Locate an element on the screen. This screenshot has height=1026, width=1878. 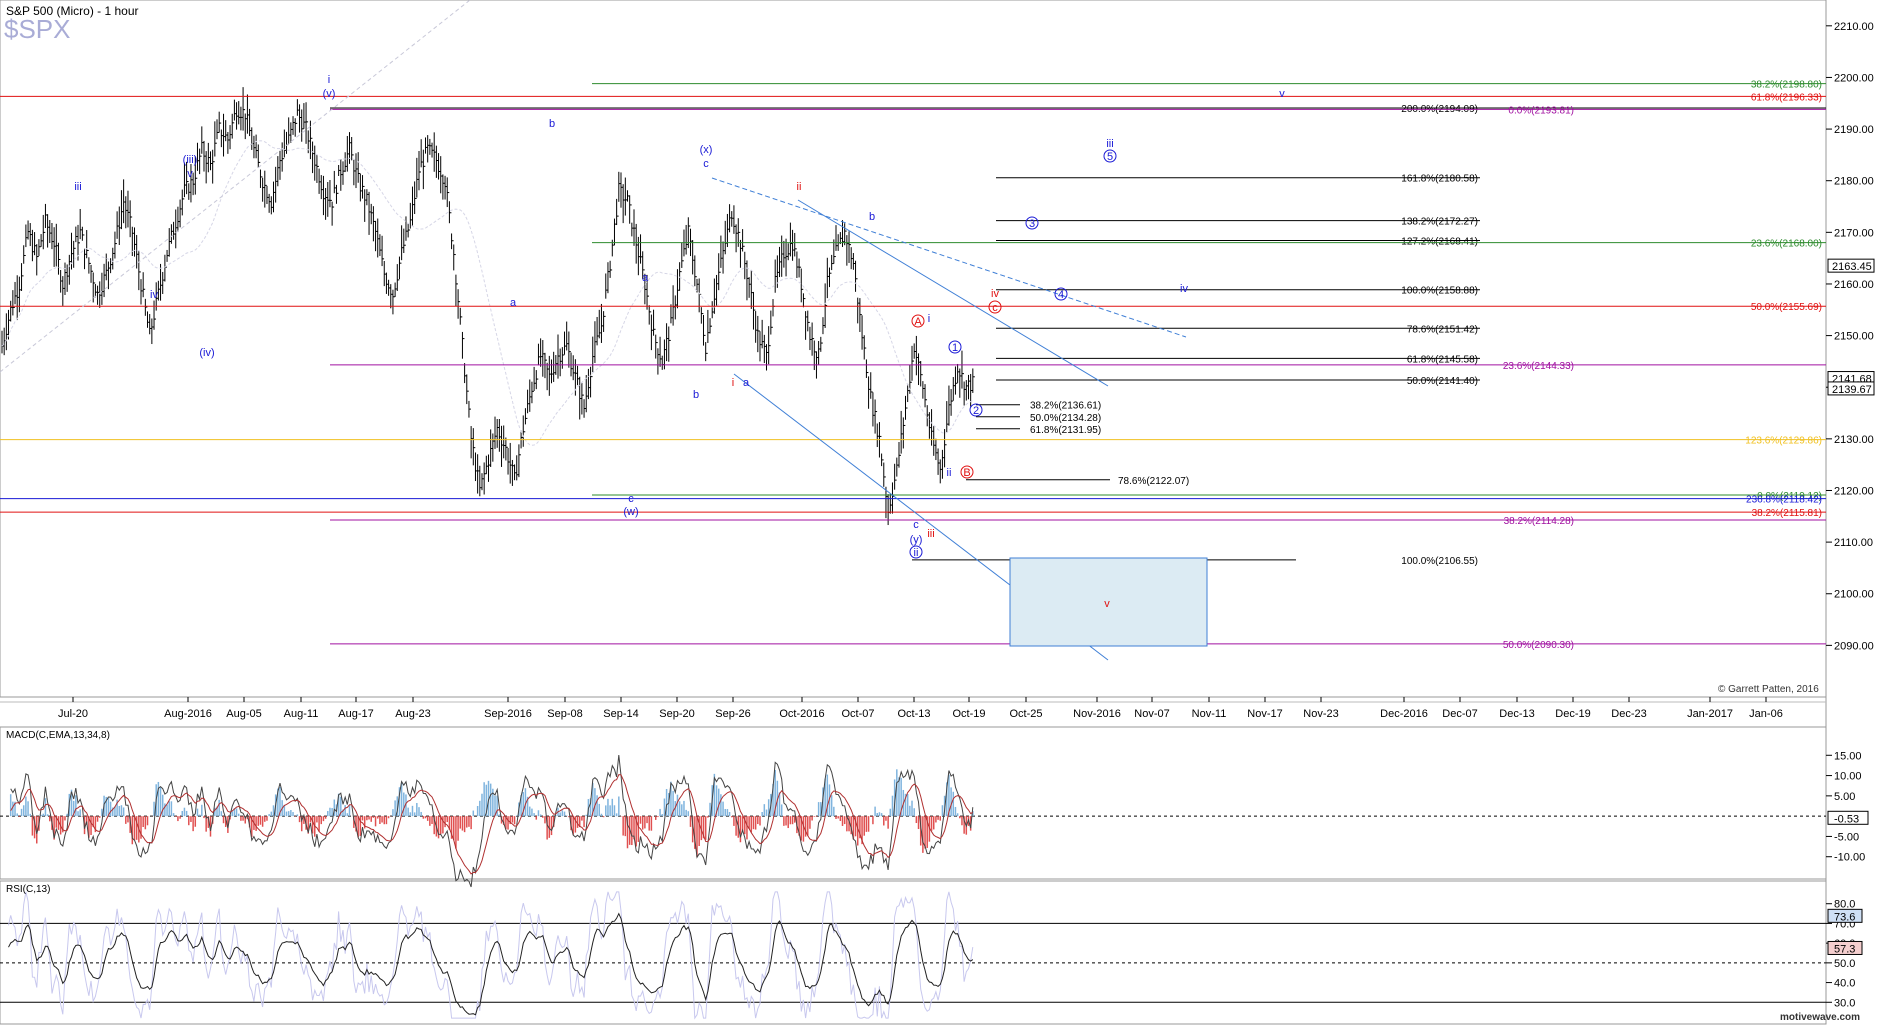
level-label: 23.6%(2144.33) is located at coordinates (1538, 366).